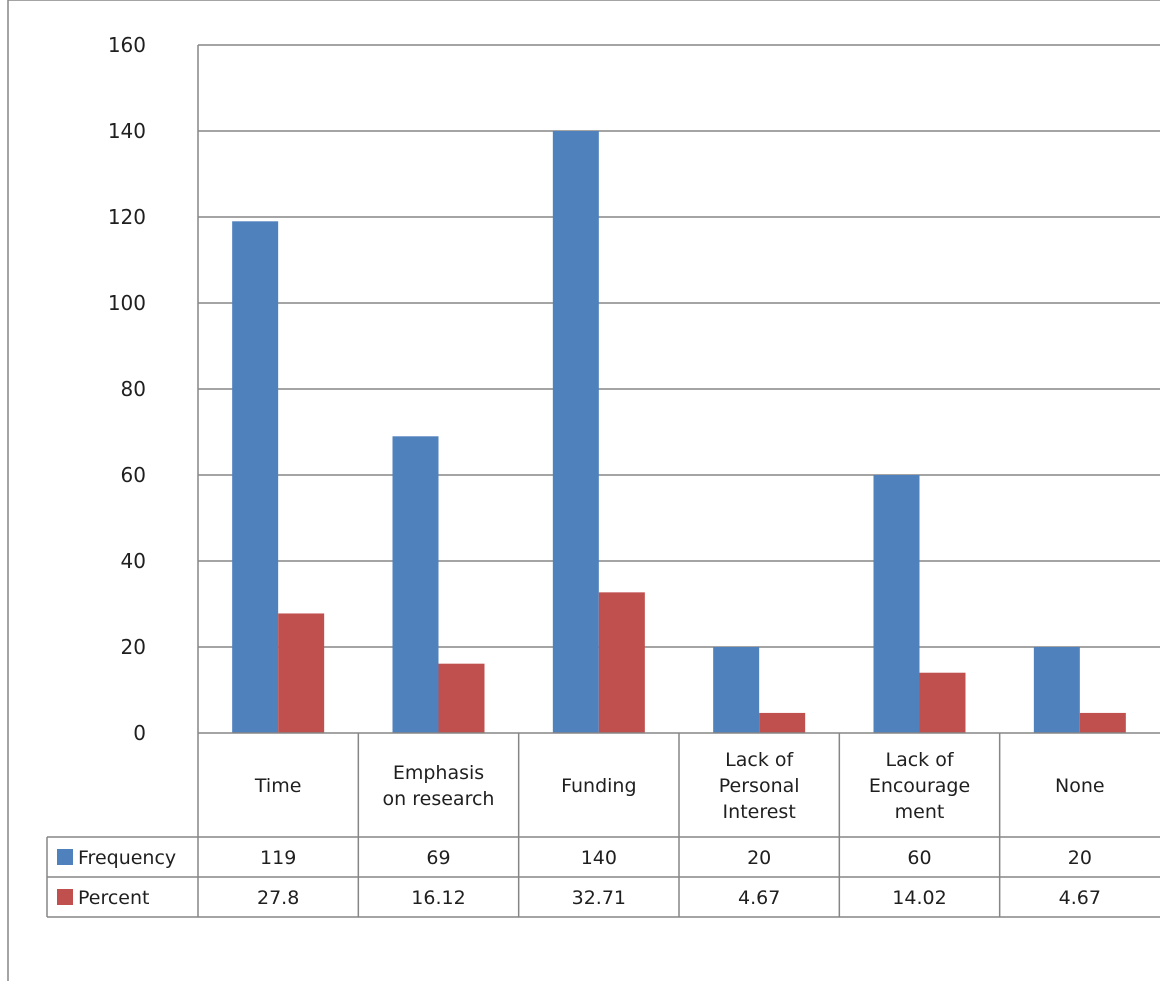 The height and width of the screenshot is (985, 1160). I want to click on data-table-value: 119, so click(278, 858).